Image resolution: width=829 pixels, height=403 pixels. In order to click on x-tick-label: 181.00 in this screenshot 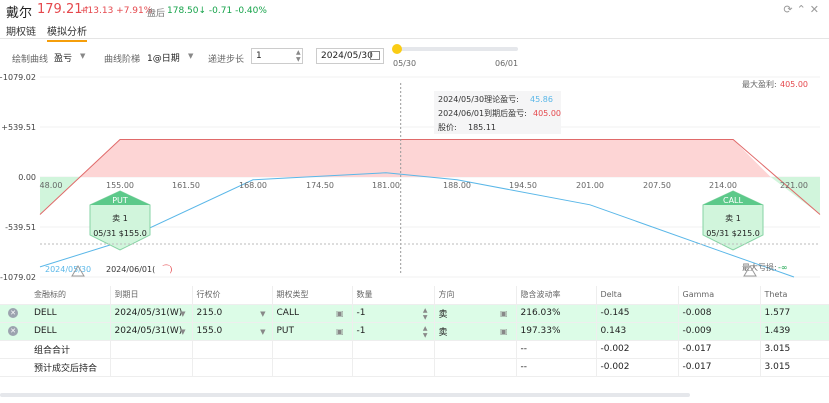, I will do `click(386, 185)`.